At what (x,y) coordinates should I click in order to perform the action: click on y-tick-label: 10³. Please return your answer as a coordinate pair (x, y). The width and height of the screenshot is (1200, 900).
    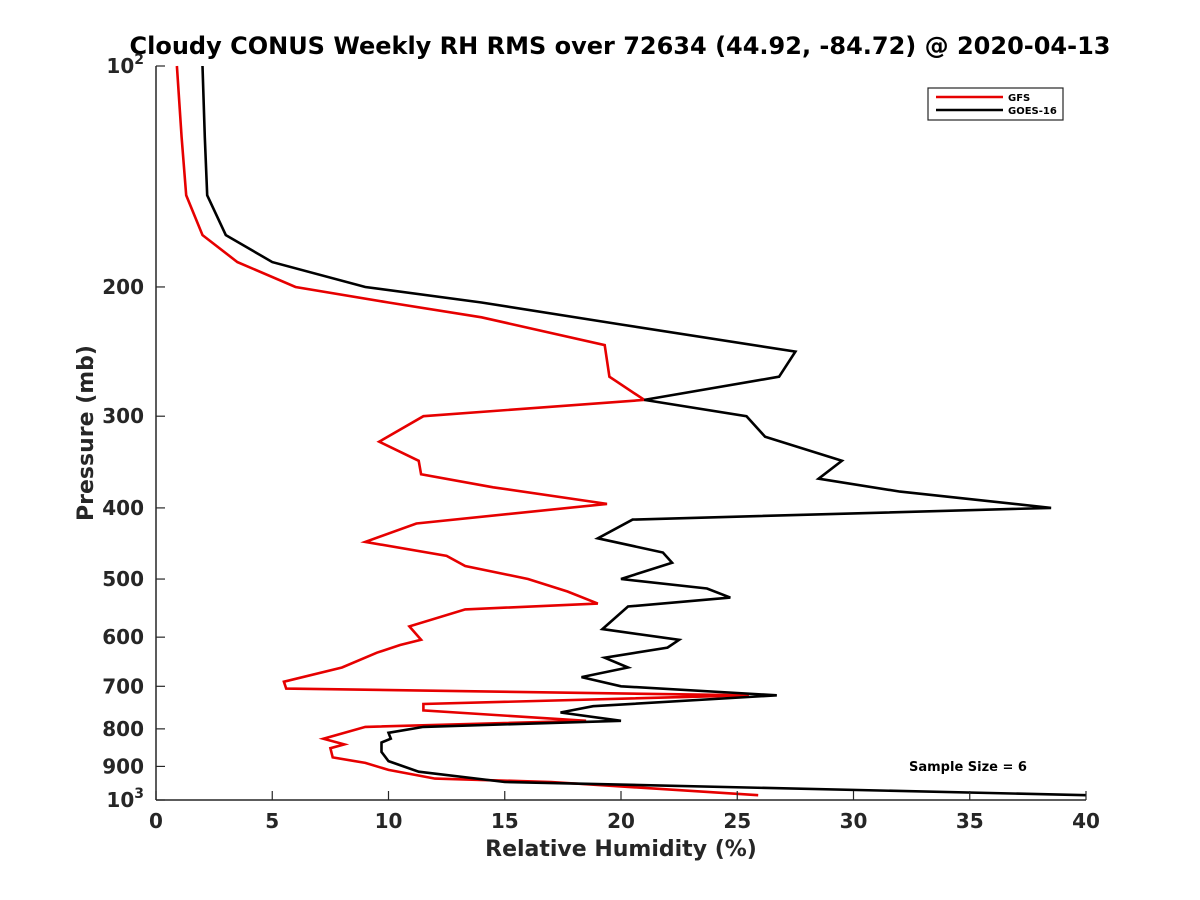
    Looking at the image, I should click on (125, 799).